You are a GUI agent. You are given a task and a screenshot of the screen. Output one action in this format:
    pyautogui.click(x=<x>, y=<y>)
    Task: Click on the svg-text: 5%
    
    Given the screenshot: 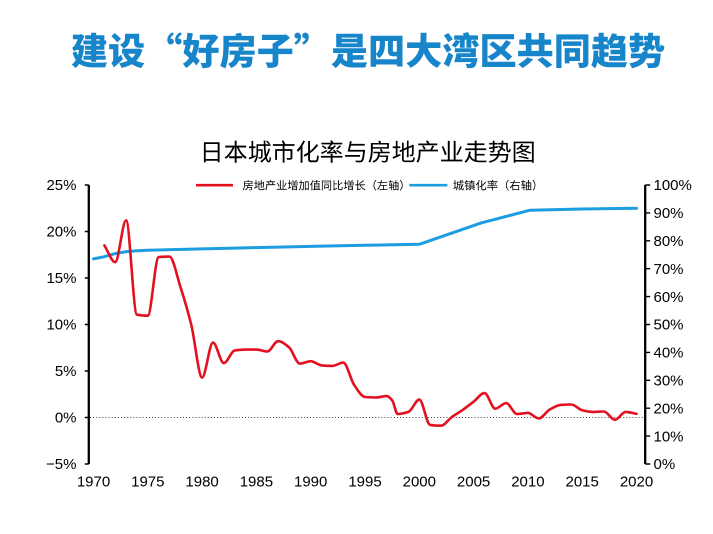 What is the action you would take?
    pyautogui.click(x=66, y=371)
    